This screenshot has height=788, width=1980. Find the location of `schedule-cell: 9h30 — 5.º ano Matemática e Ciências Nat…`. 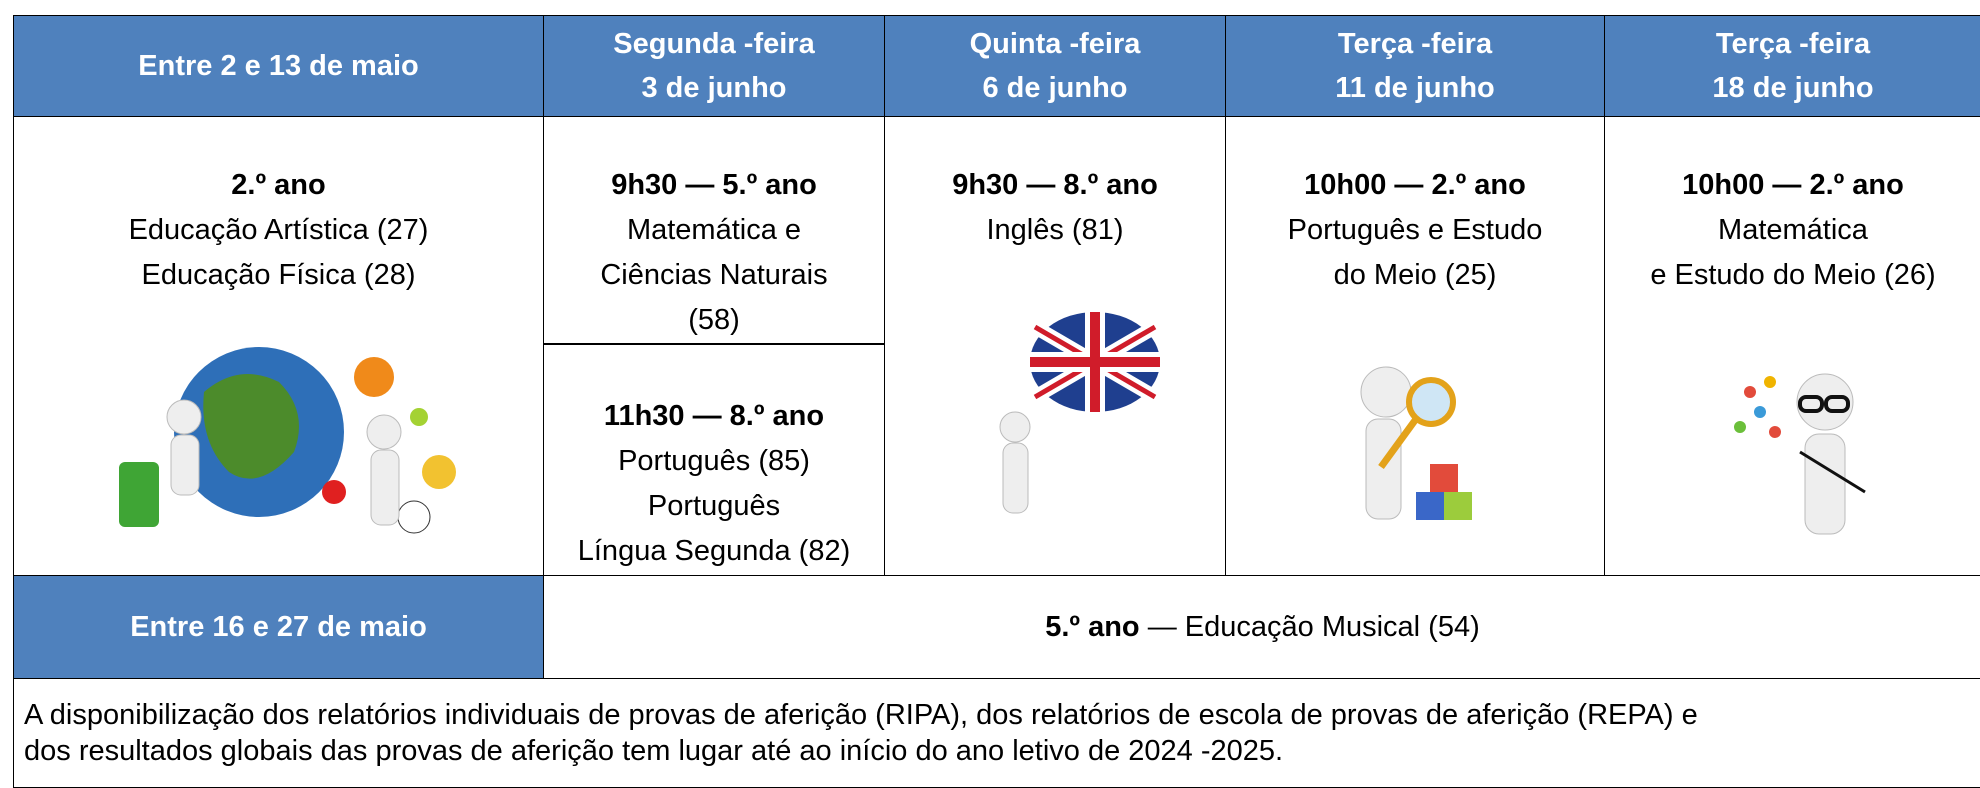

schedule-cell: 9h30 — 5.º ano Matemática e Ciências Nat… is located at coordinates (714, 230).